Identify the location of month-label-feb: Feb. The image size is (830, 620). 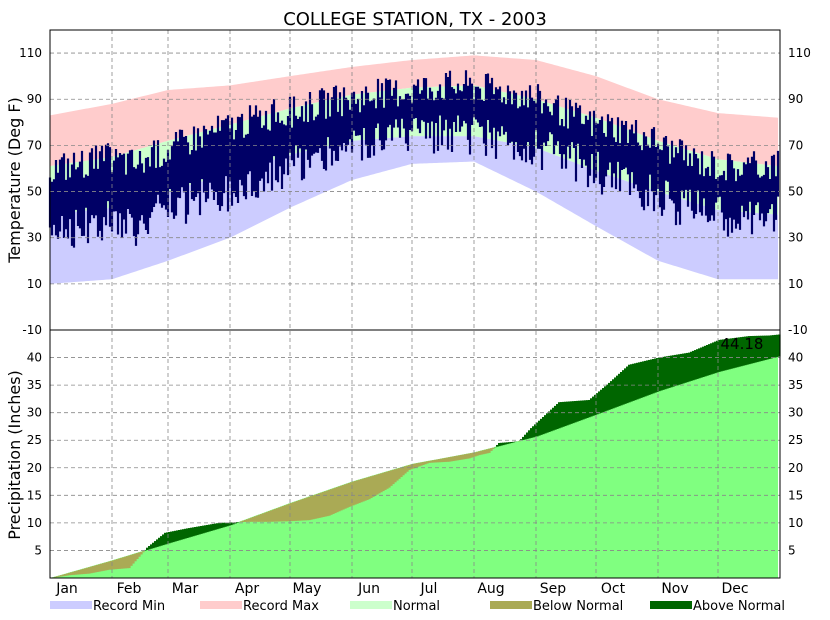
(129, 589).